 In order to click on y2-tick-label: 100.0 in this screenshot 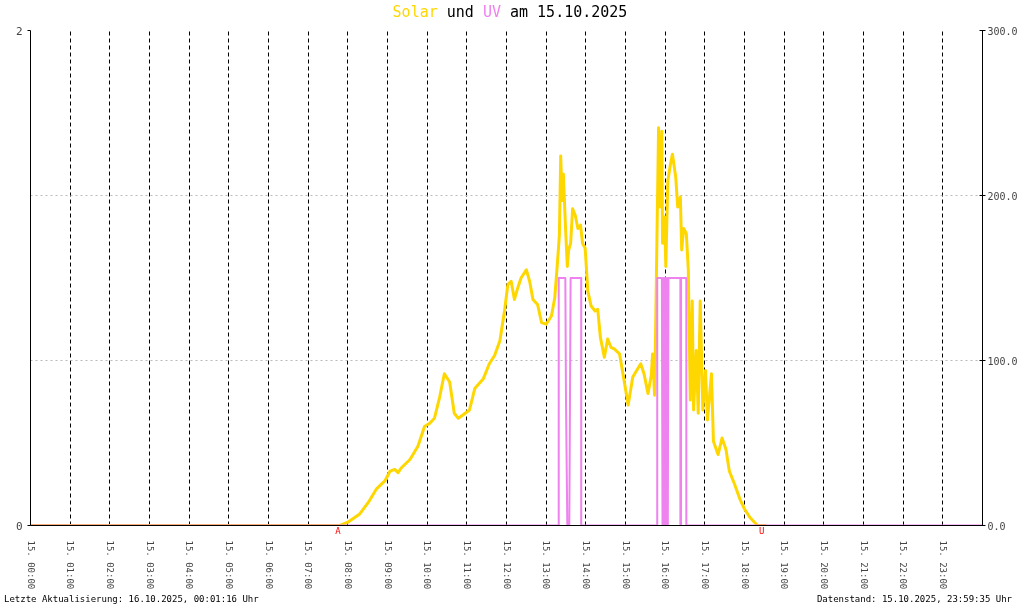, I will do `click(1002, 361)`.